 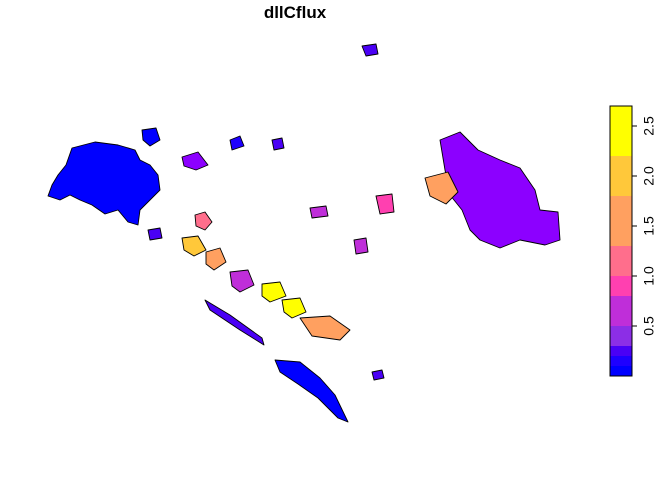 What do you see at coordinates (649, 276) in the screenshot?
I see `legend-tick-label: 1.0` at bounding box center [649, 276].